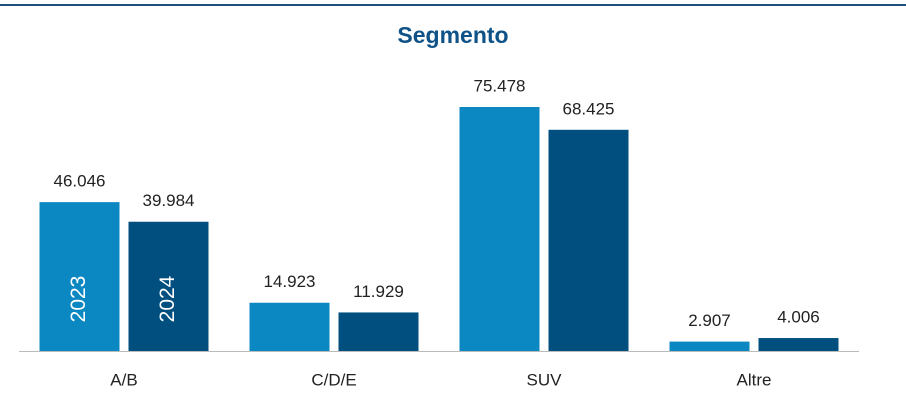 The image size is (906, 413). I want to click on legend-label: 2023, so click(78, 299).